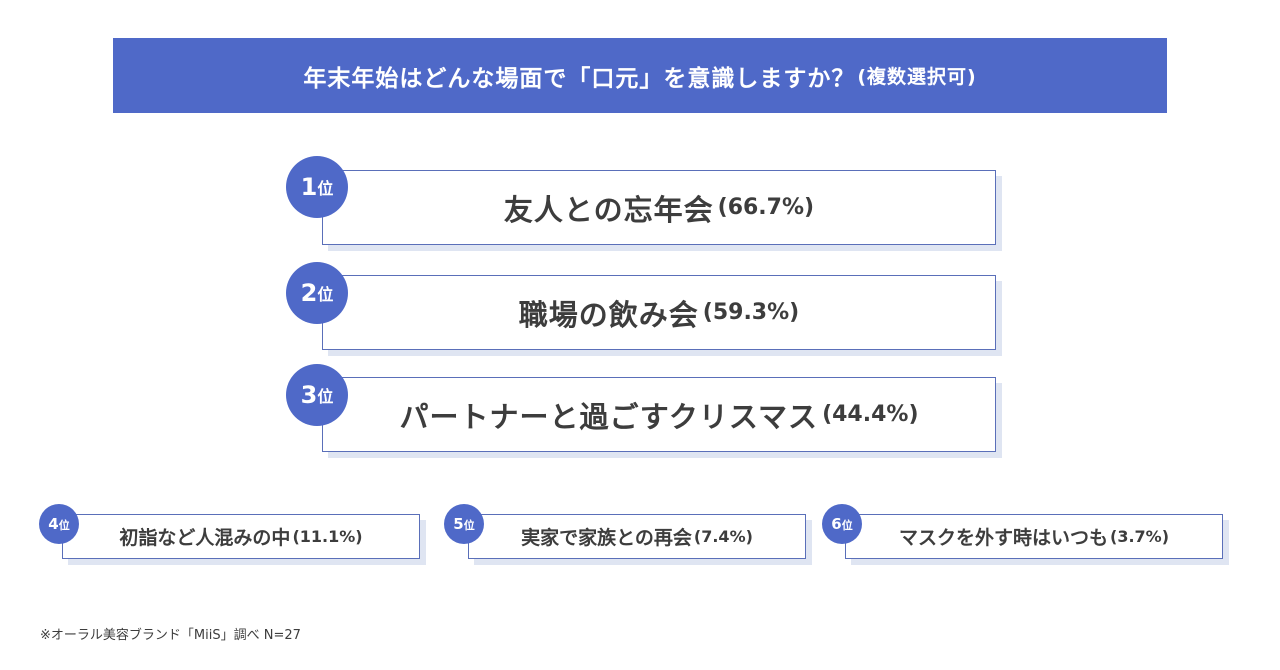 The image size is (1280, 670). What do you see at coordinates (325, 188) in the screenshot?
I see `rank-unit-1: 位` at bounding box center [325, 188].